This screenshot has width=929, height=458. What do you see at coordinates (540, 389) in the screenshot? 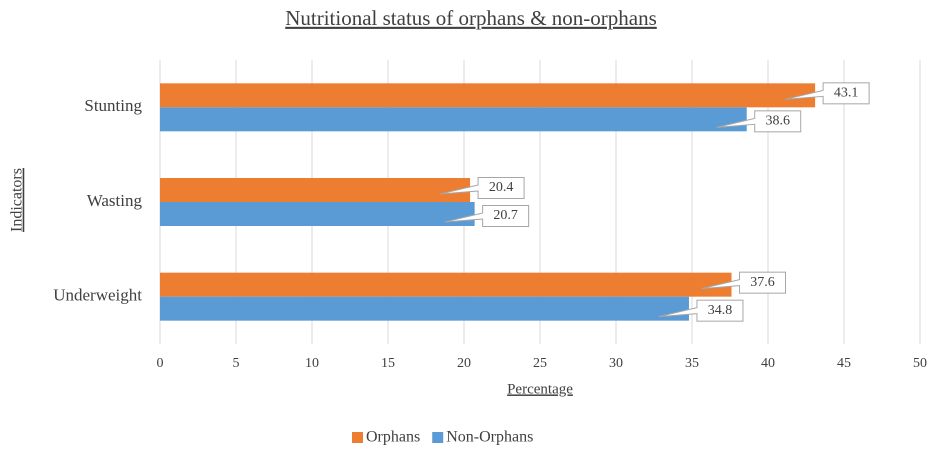
I see `x-axis-label: Percentage` at bounding box center [540, 389].